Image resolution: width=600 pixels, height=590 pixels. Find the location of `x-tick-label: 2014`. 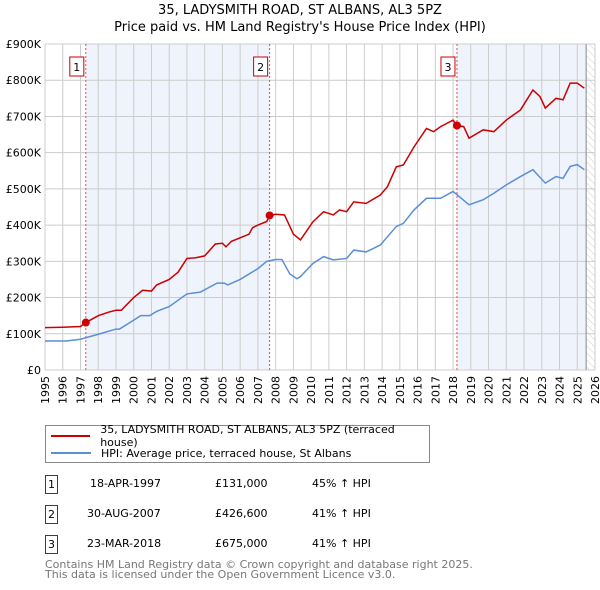

x-tick-label: 2014 is located at coordinates (382, 390).